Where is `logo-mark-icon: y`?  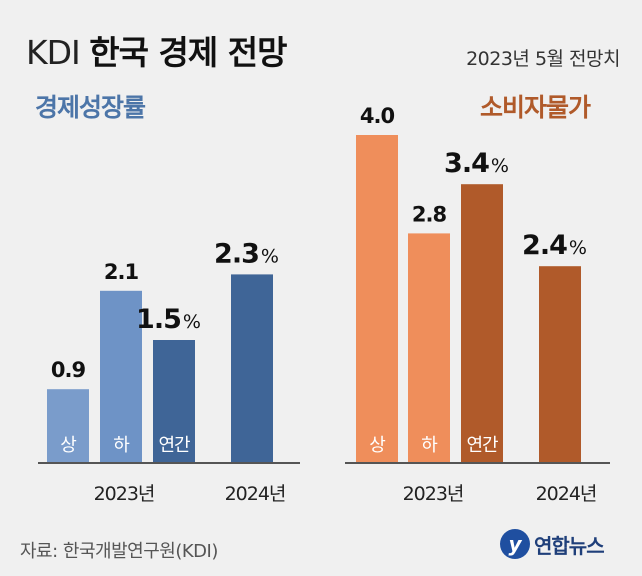 logo-mark-icon: y is located at coordinates (515, 544).